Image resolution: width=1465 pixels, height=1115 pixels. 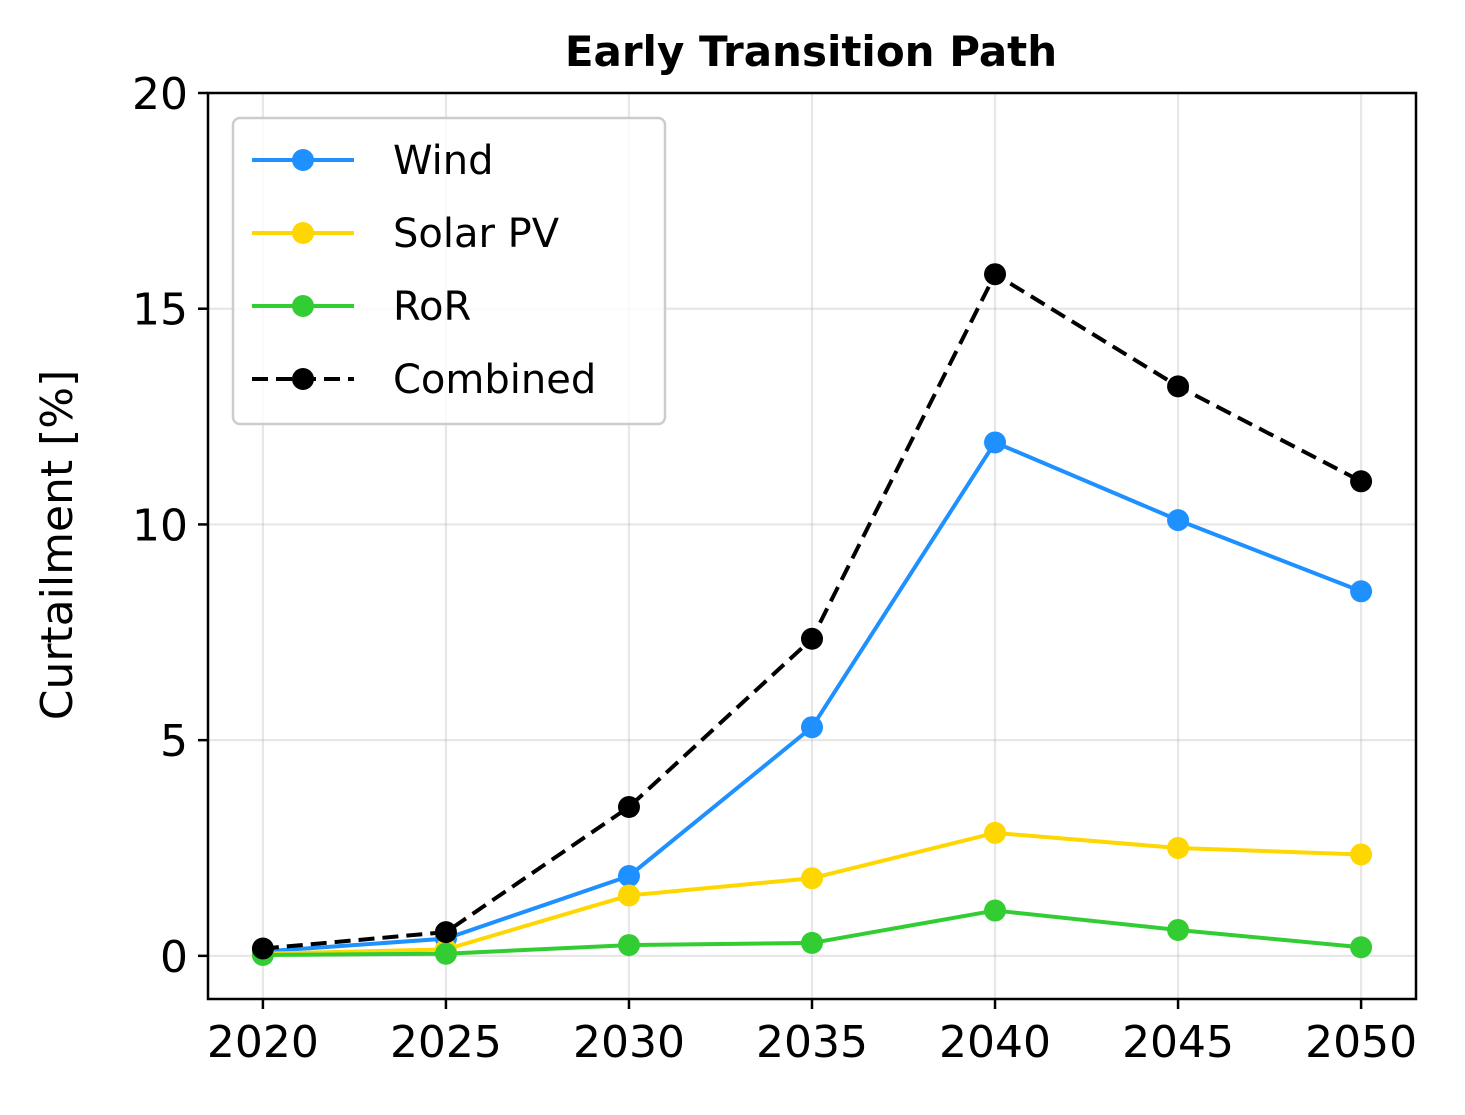 What do you see at coordinates (174, 957) in the screenshot?
I see `y-tick-label: 0` at bounding box center [174, 957].